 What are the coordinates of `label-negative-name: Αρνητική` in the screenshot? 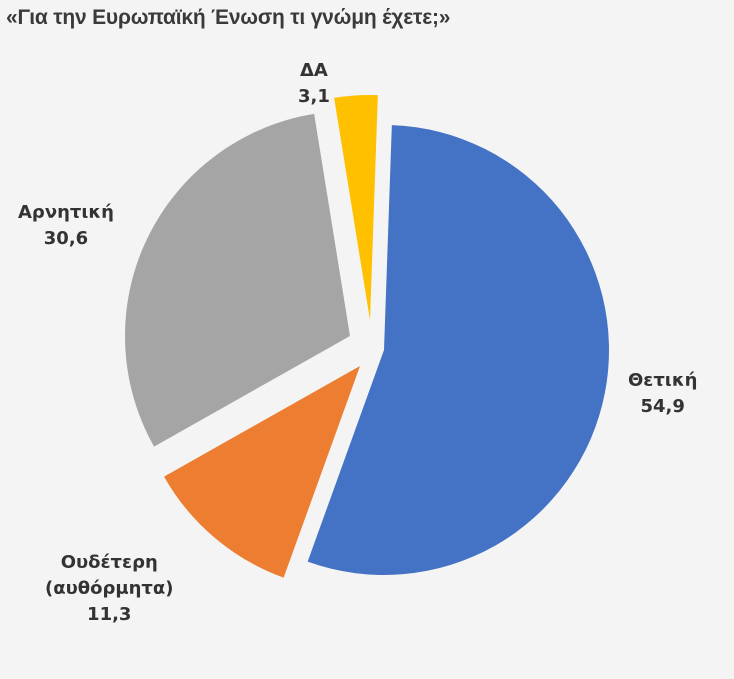 It's located at (66, 212).